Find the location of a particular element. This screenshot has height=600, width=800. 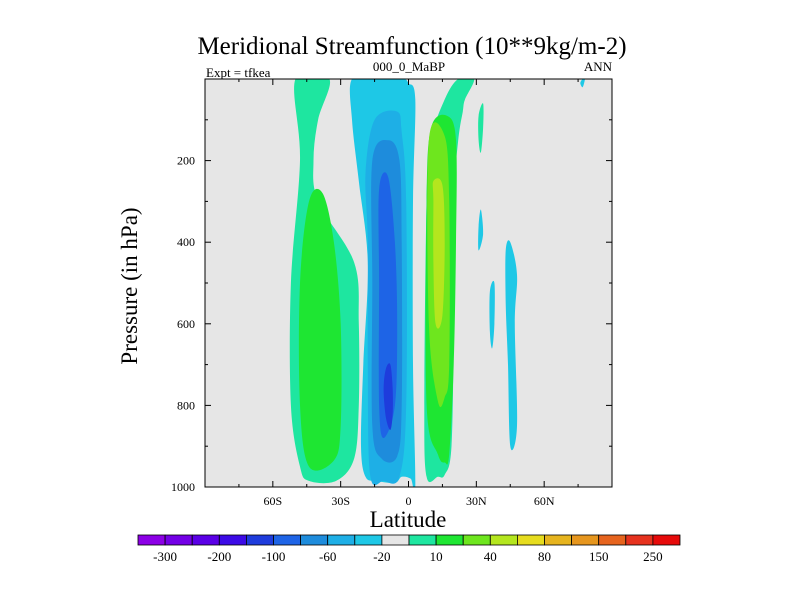

colorbar-label: 150 is located at coordinates (599, 556).